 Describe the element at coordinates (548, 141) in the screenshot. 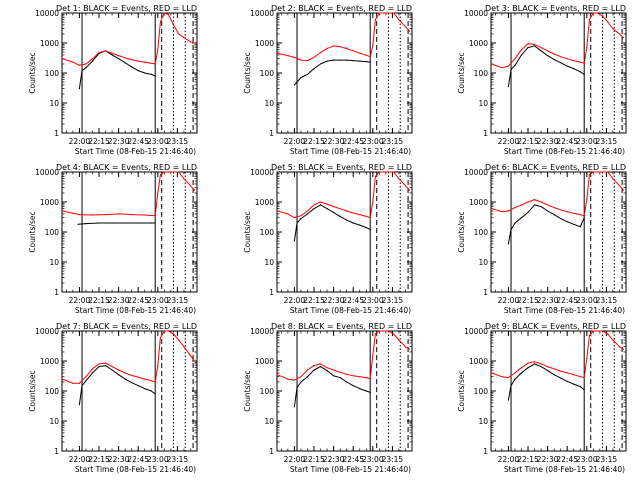

I see `x-tick-label: 22:30` at that location.